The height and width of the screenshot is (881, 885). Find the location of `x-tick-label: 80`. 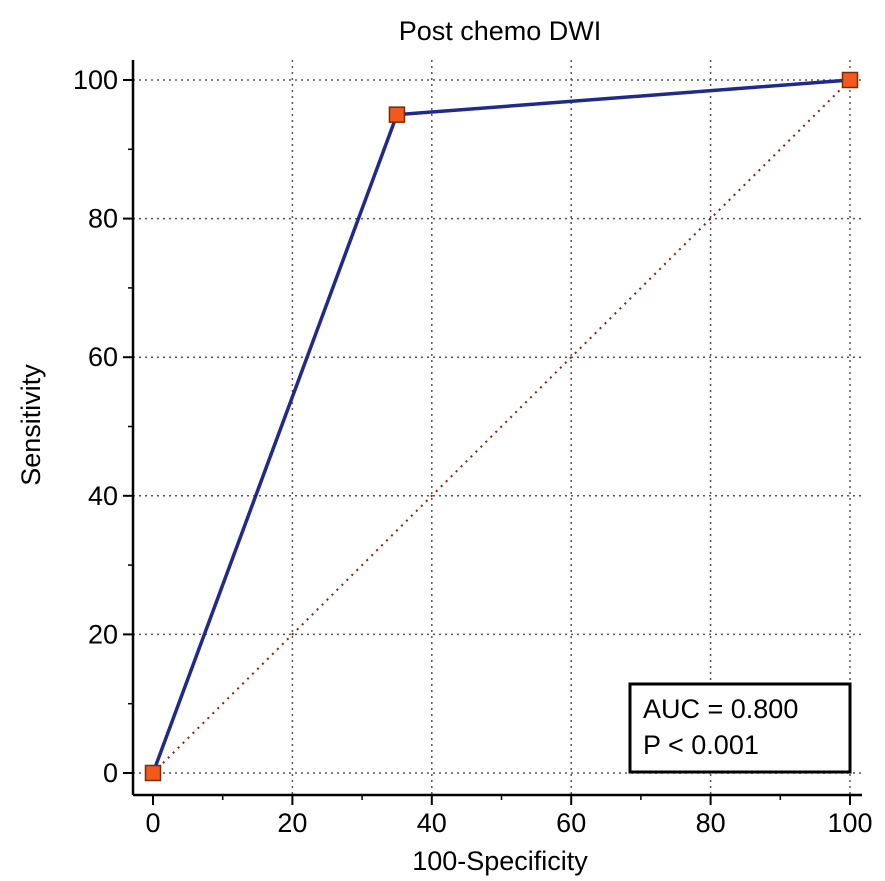

x-tick-label: 80 is located at coordinates (711, 823).